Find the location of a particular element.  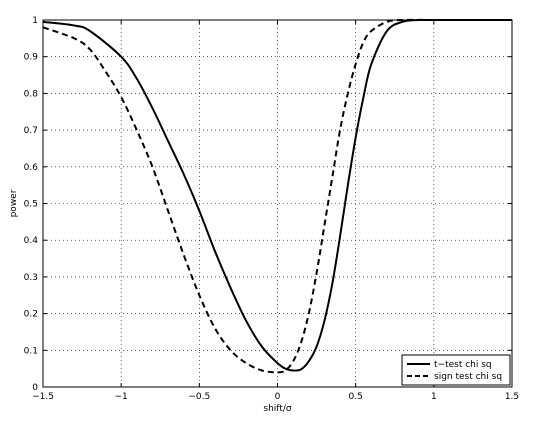

y-tick-label: 0.6 is located at coordinates (31, 168).